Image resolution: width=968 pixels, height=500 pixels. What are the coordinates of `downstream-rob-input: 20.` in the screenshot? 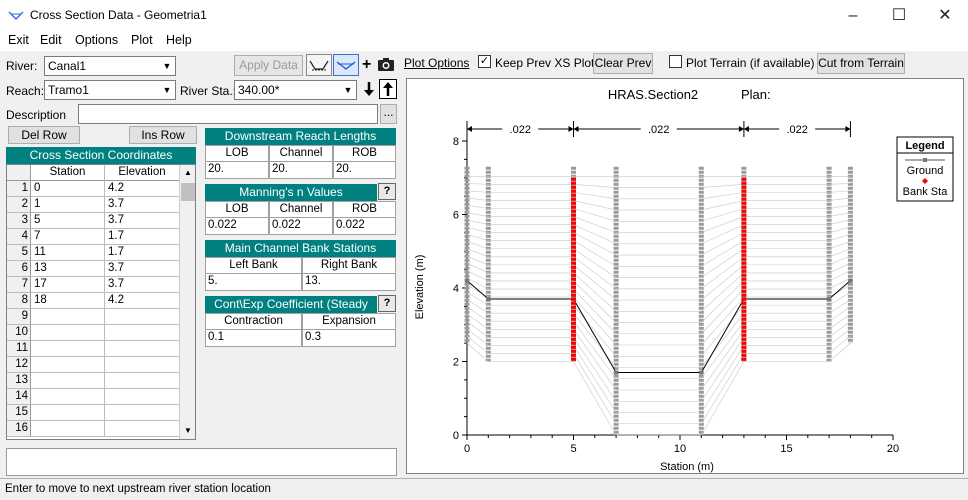 It's located at (364, 170).